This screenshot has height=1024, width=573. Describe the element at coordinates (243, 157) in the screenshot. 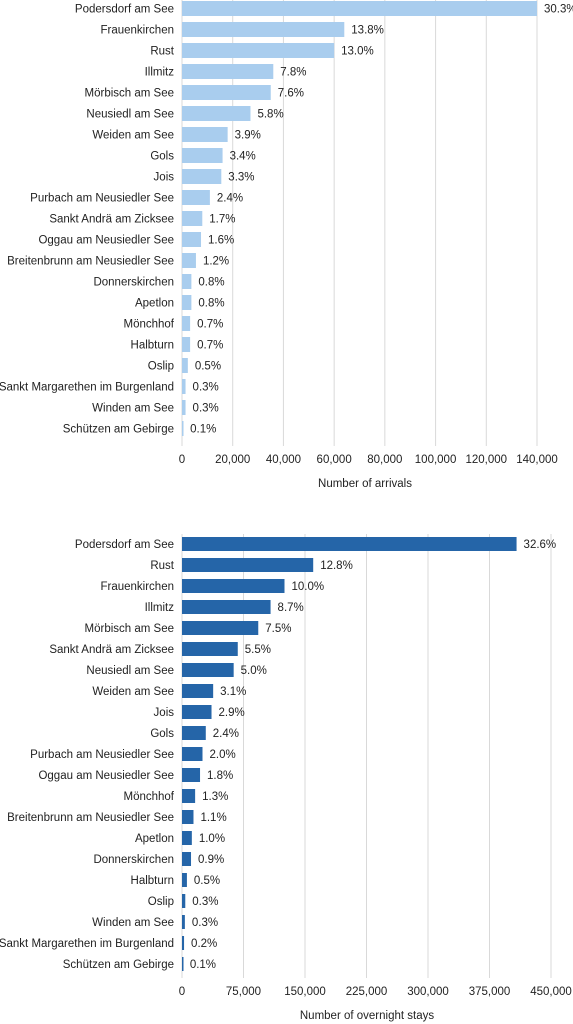

I see `arrivals-data-label: 3.4%` at that location.